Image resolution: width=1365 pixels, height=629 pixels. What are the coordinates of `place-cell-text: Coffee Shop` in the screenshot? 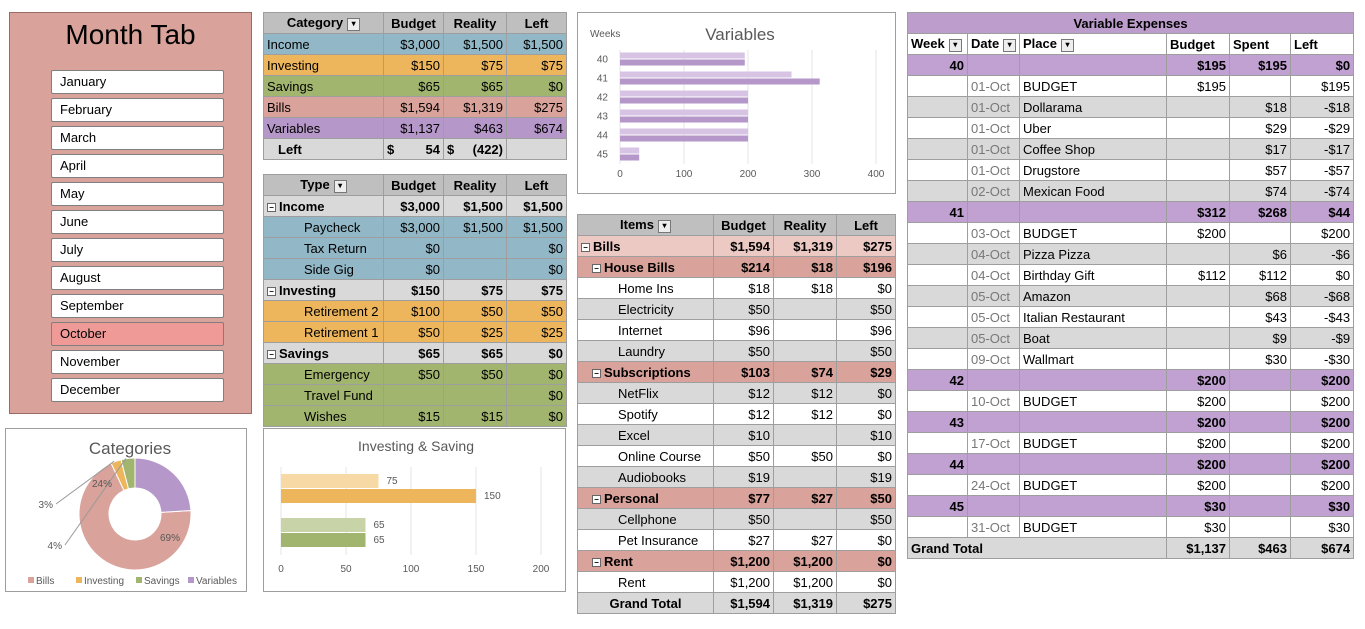 It's located at (1059, 149).